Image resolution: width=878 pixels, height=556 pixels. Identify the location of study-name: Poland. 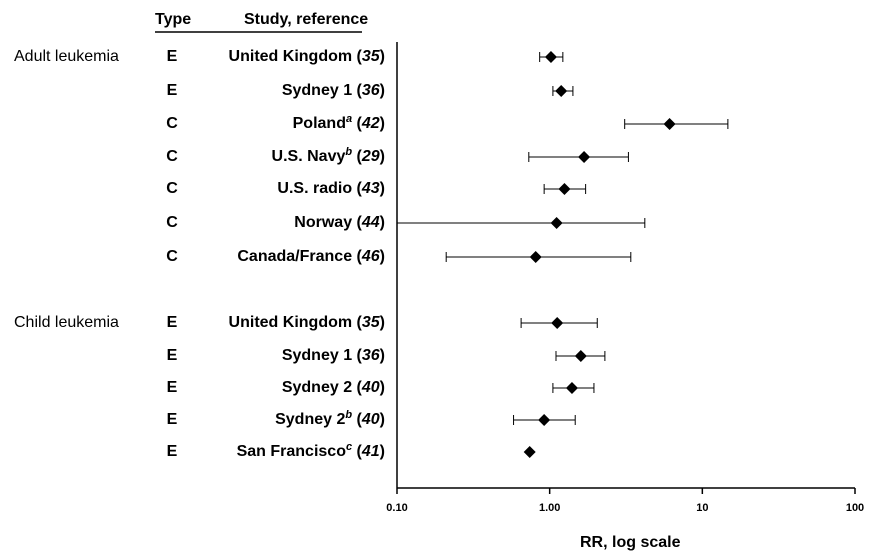
(319, 123).